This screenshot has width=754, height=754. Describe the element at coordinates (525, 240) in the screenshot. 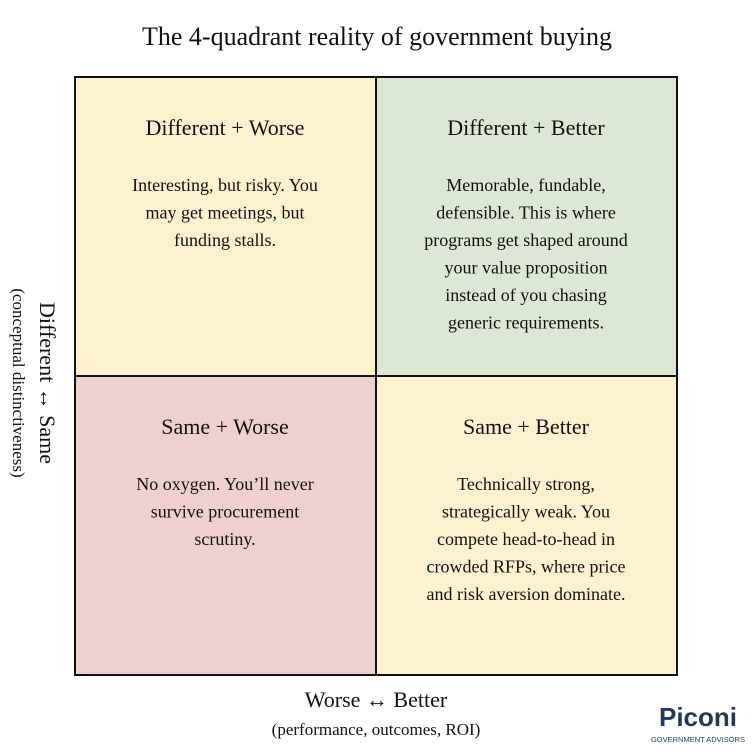

I see `quadrant-text: programs get shaped around` at that location.